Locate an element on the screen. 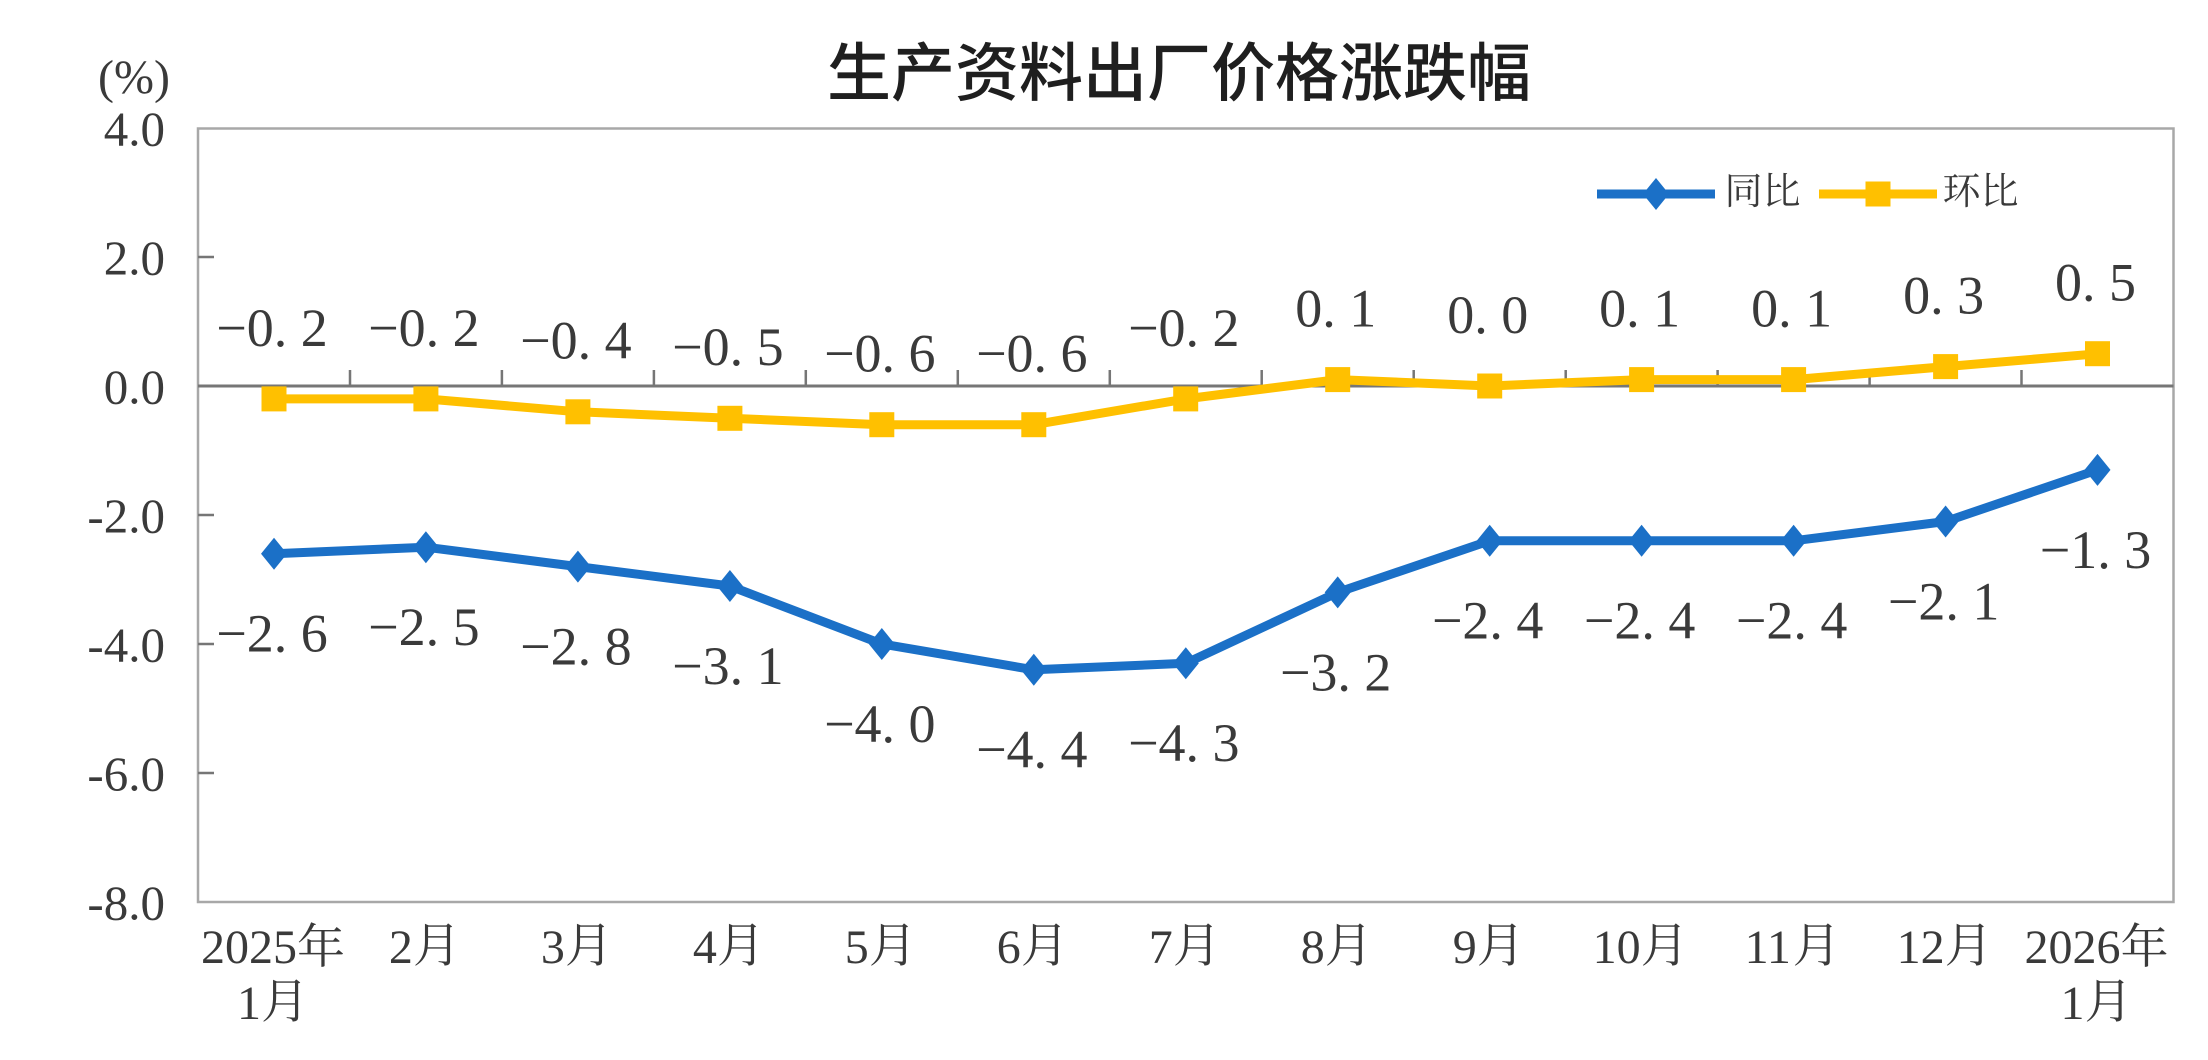 Image resolution: width=2208 pixels, height=1060 pixels. svg-text: 0. 5 is located at coordinates (2095, 283).